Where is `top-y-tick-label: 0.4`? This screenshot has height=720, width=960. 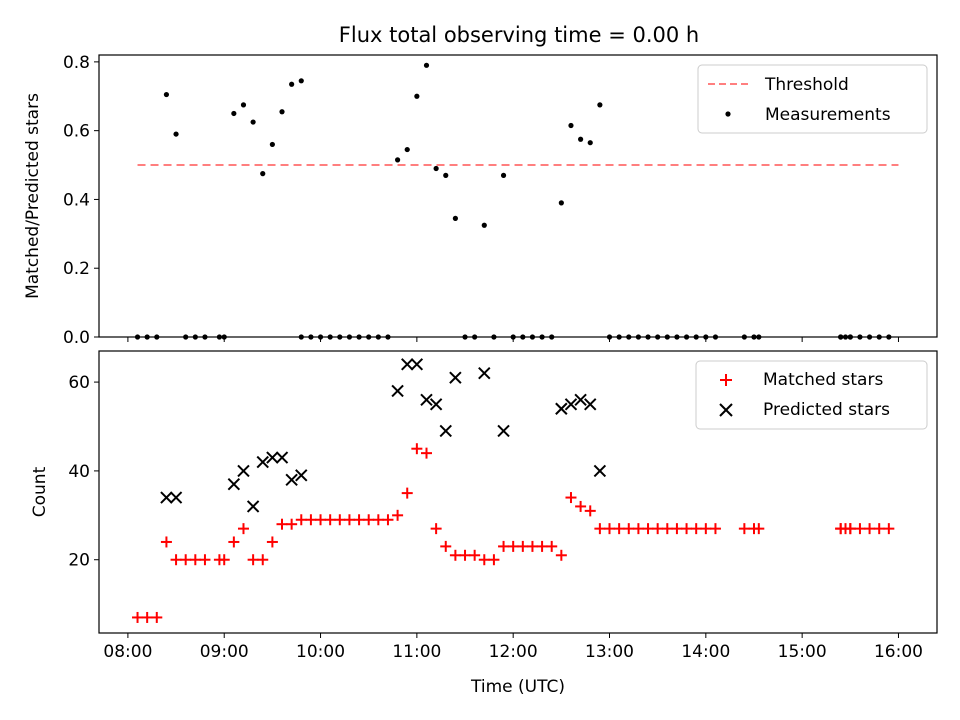 top-y-tick-label: 0.4 is located at coordinates (76, 200).